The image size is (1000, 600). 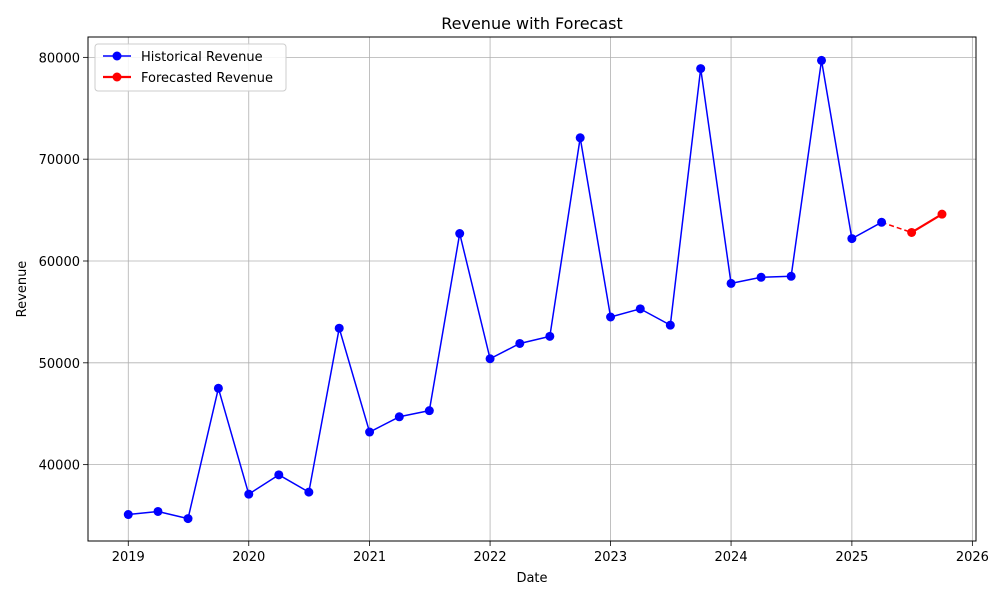 I want to click on x-axis-label: Date, so click(x=531, y=578).